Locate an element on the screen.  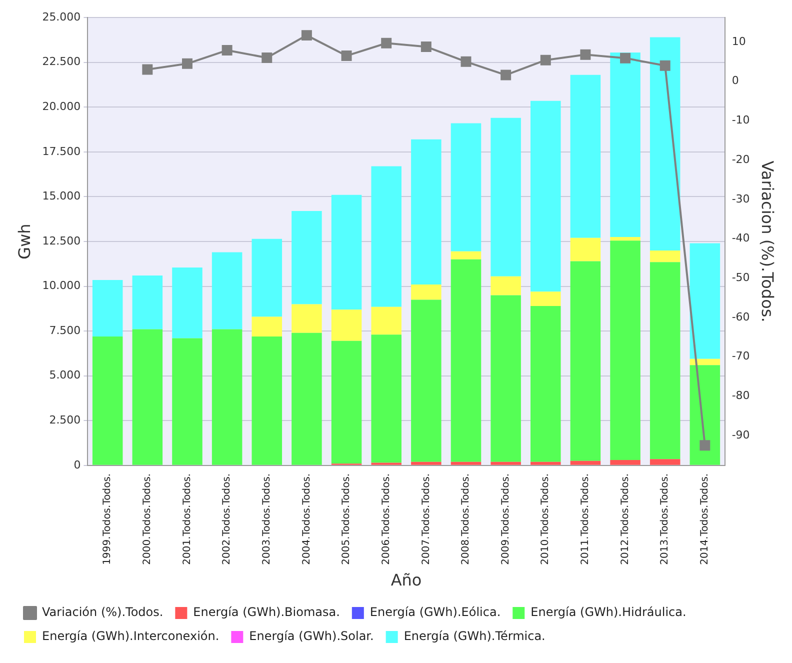
y-tick-label: 0 is located at coordinates (77, 465).